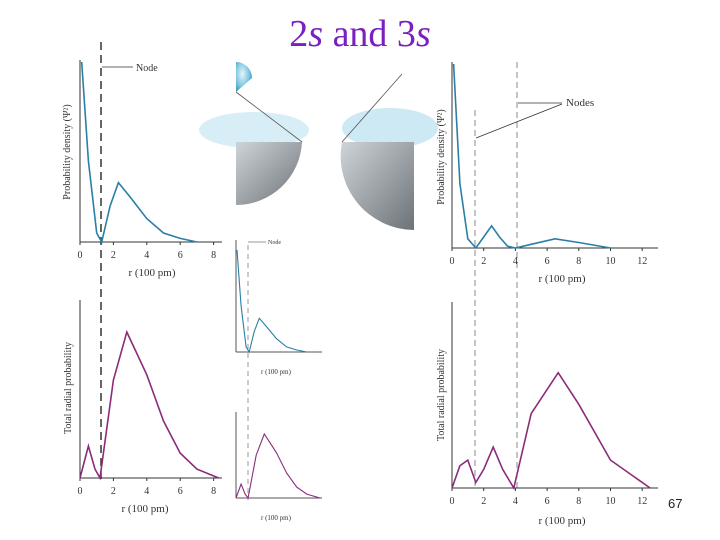 This screenshot has height=540, width=720. I want to click on curve-2s-density, so click(139, 153).